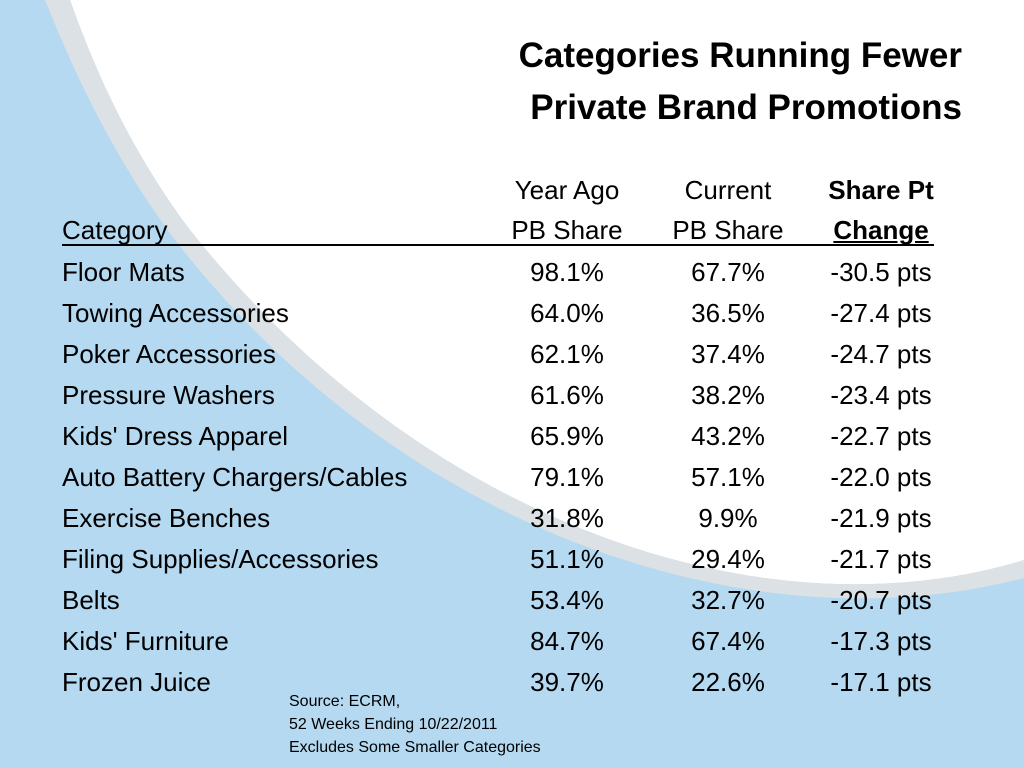 This screenshot has height=768, width=1024. Describe the element at coordinates (168, 395) in the screenshot. I see `row-category: Pressure Washers` at that location.